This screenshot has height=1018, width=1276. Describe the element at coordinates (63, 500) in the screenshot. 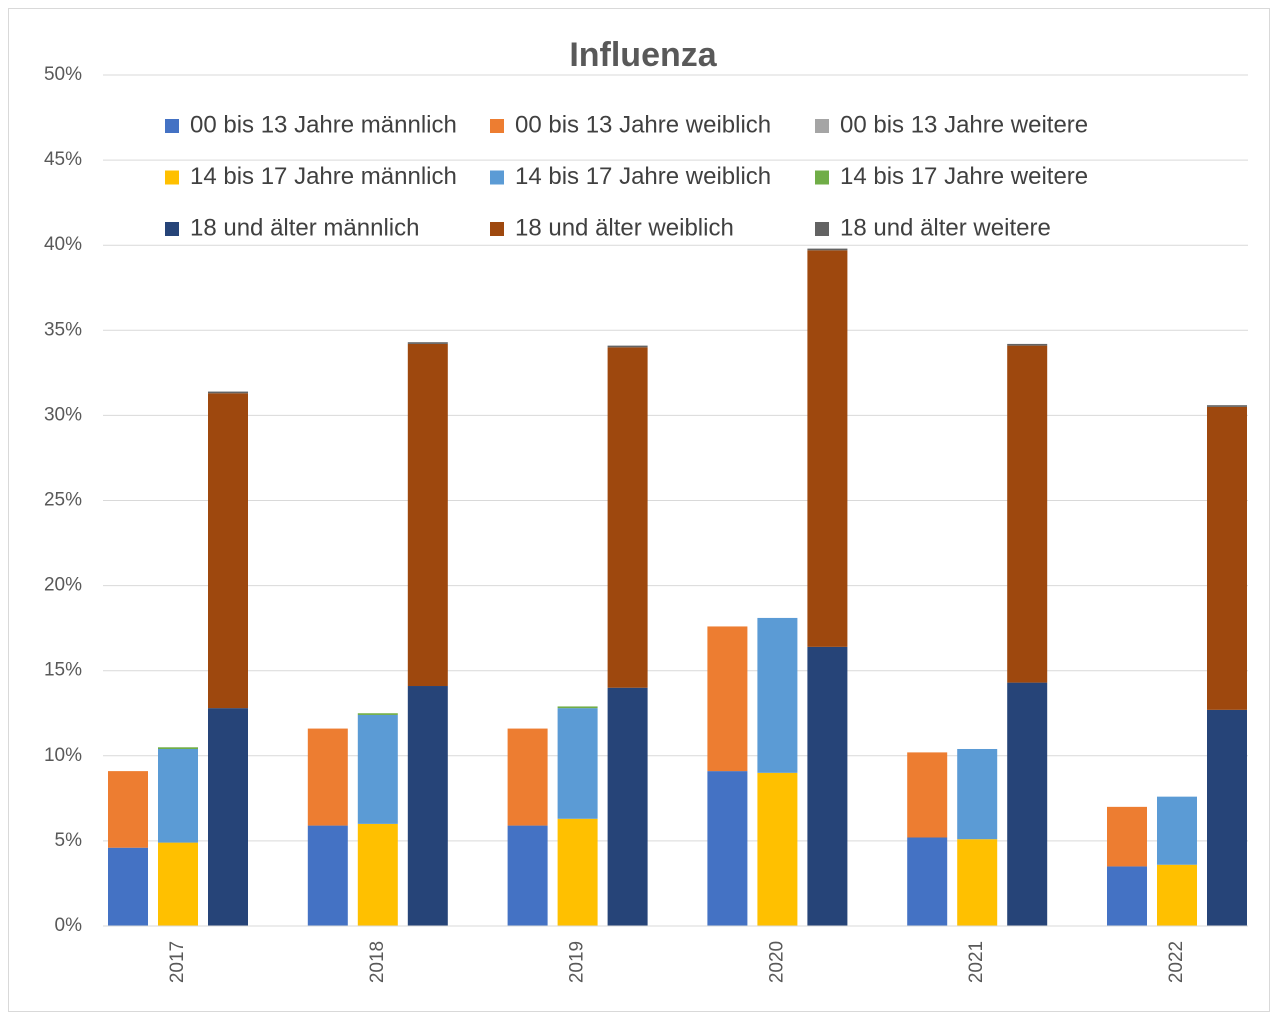

I see `y-tick-label: 25%` at that location.